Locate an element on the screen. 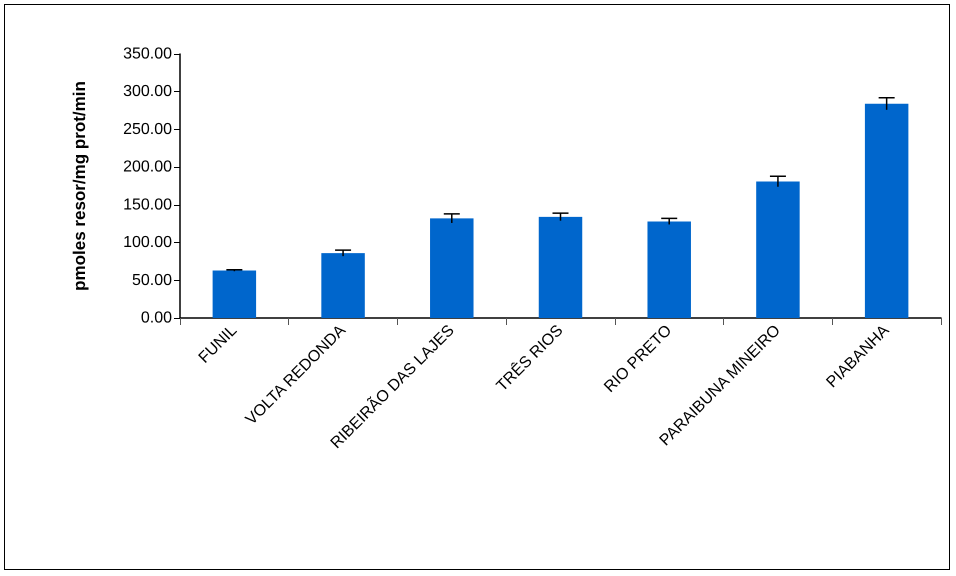 This screenshot has height=576, width=956. y-axis-title: pmoles resor/mg prot/min is located at coordinates (79, 186).